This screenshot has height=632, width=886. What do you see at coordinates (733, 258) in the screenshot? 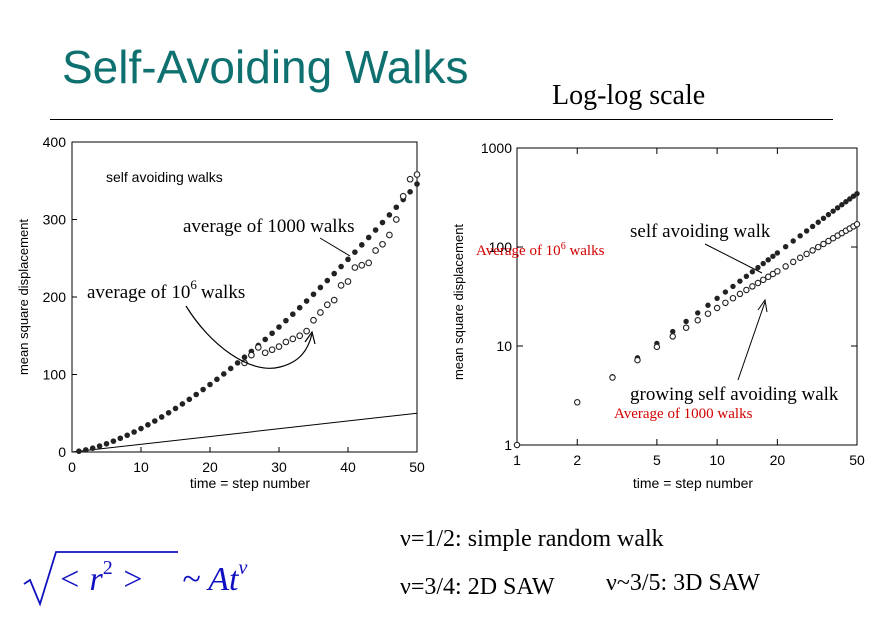
I see `arrow-saw` at bounding box center [733, 258].